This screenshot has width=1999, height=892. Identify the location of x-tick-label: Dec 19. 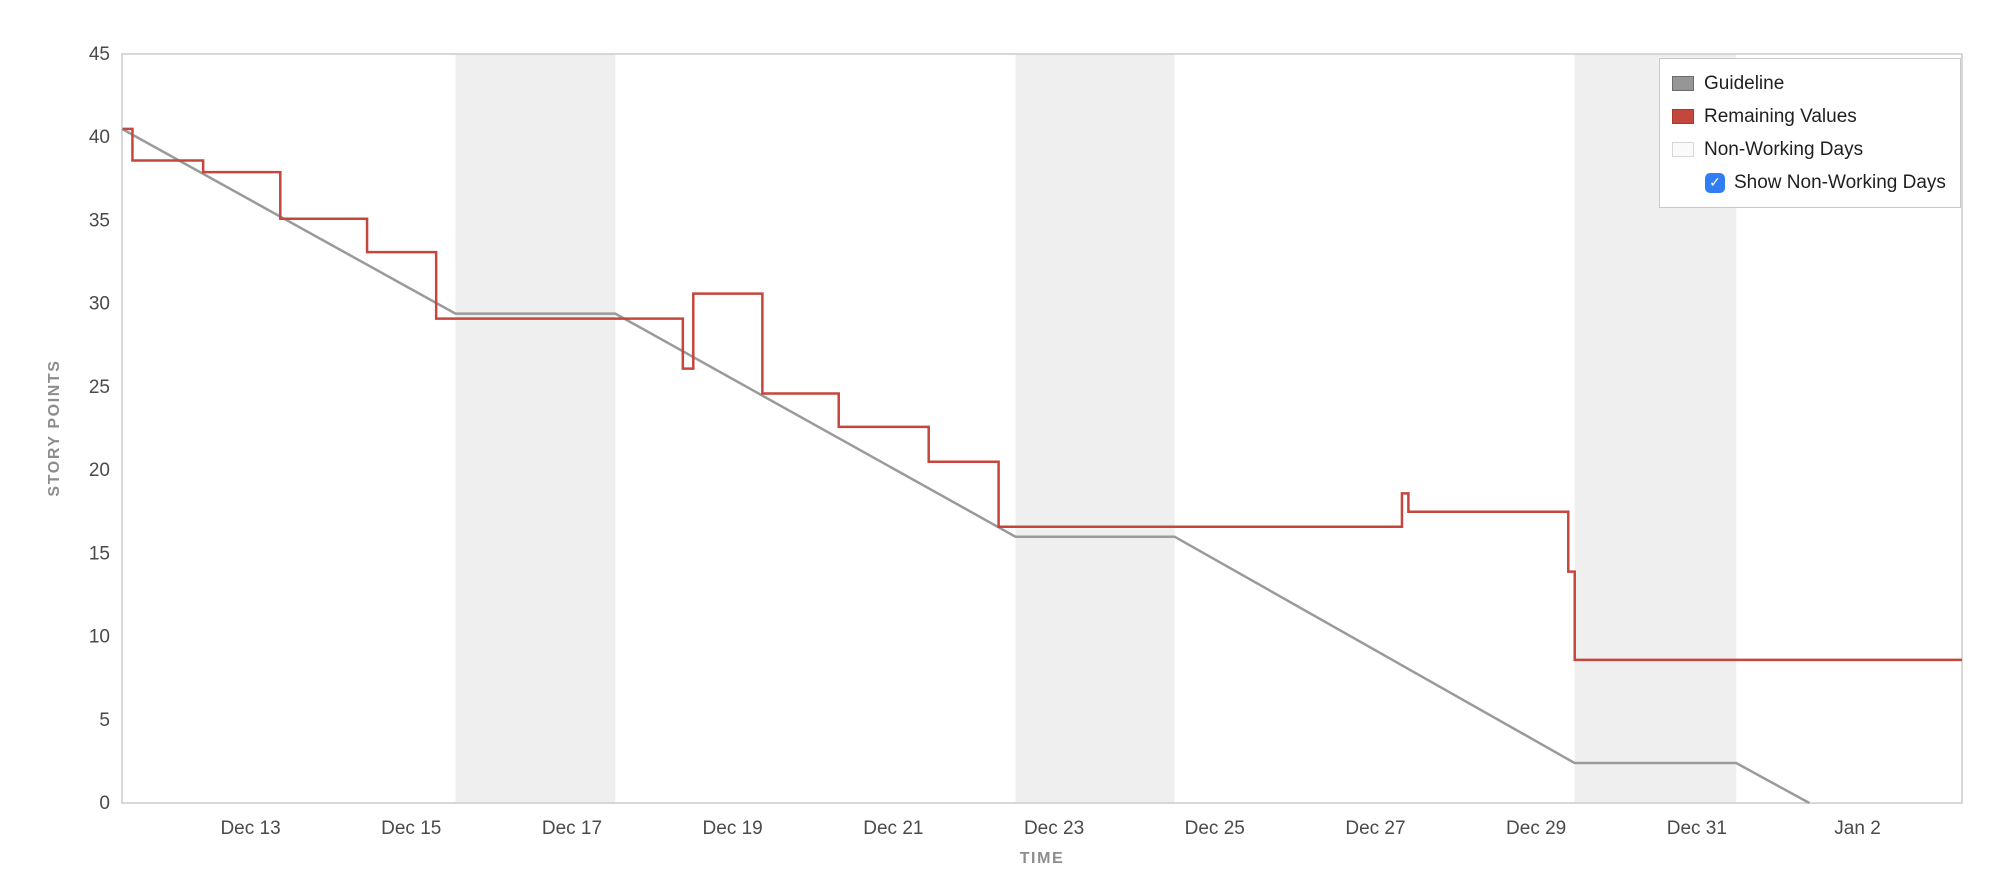
(733, 828).